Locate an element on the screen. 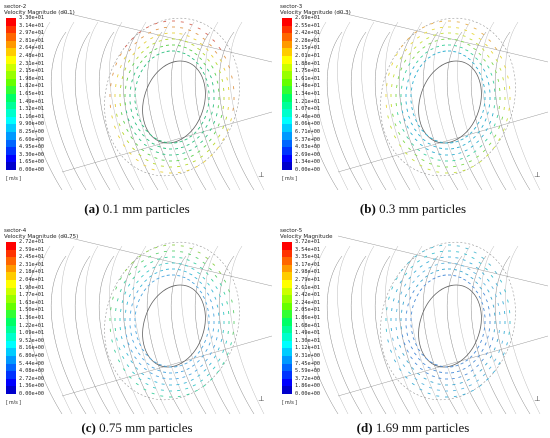 This screenshot has height=438, width=550. tick-label: 2.72e+00 is located at coordinates (31, 378).